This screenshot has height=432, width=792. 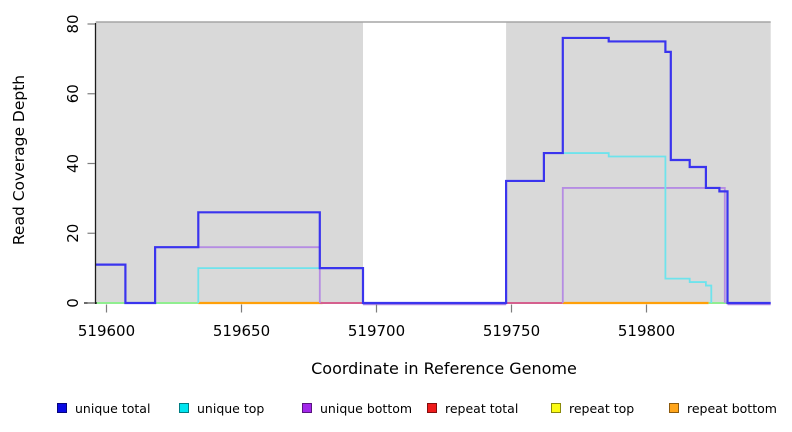 What do you see at coordinates (73, 303) in the screenshot?
I see `y-tick-label: 0` at bounding box center [73, 303].